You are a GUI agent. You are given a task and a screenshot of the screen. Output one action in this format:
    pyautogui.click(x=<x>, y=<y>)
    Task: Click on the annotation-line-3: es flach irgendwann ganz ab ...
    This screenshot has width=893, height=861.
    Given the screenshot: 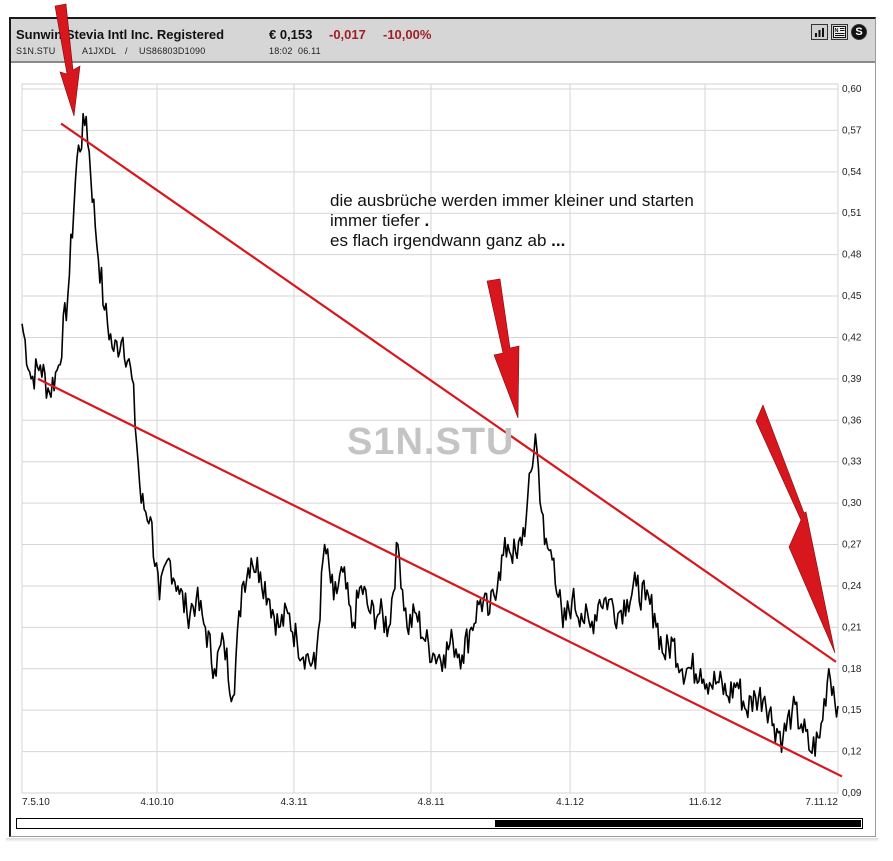 What is the action you would take?
    pyautogui.click(x=448, y=240)
    